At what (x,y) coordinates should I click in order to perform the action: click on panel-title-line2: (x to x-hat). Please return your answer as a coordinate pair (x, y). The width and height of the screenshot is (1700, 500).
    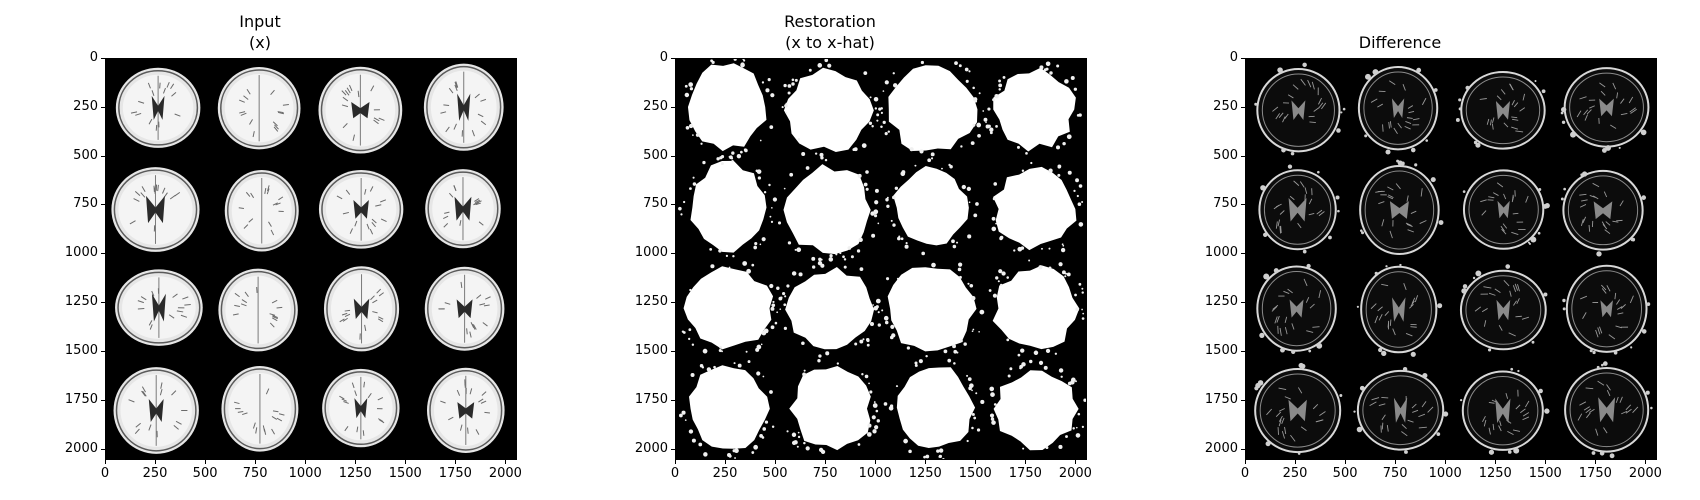
    Looking at the image, I should click on (830, 42).